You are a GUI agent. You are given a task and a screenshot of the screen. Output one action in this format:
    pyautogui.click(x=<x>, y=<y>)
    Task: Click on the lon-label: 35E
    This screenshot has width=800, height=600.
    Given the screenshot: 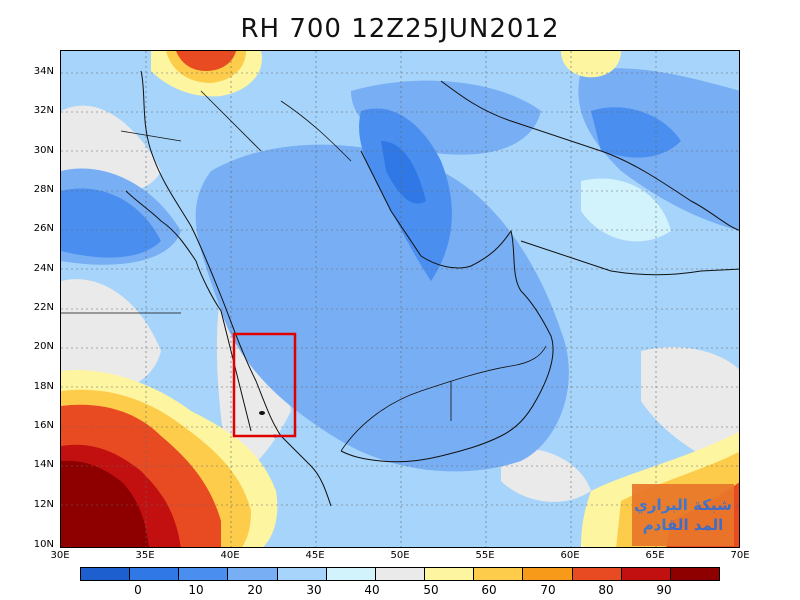 What is the action you would take?
    pyautogui.click(x=145, y=555)
    